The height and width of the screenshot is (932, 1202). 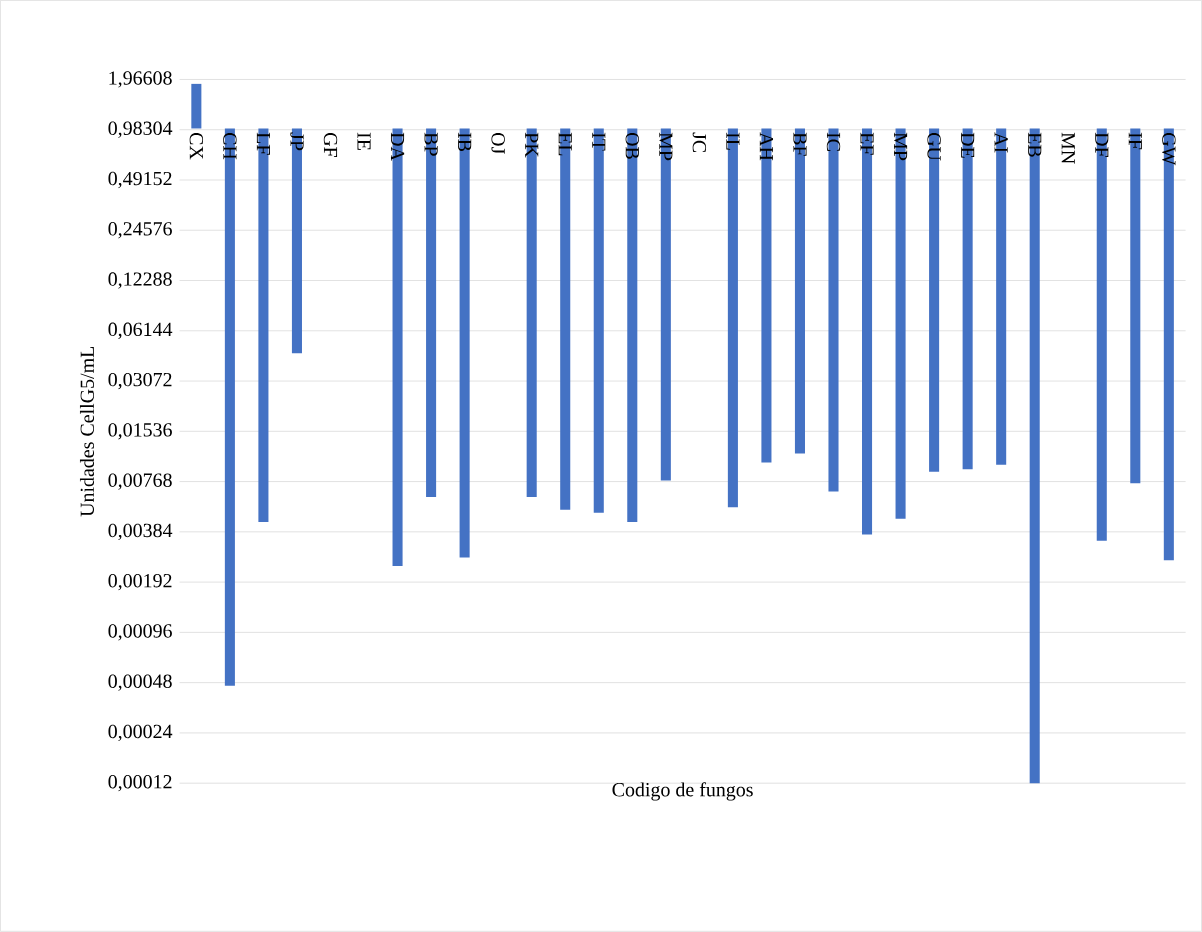 I want to click on x-tick-label: IC, so click(x=833, y=142).